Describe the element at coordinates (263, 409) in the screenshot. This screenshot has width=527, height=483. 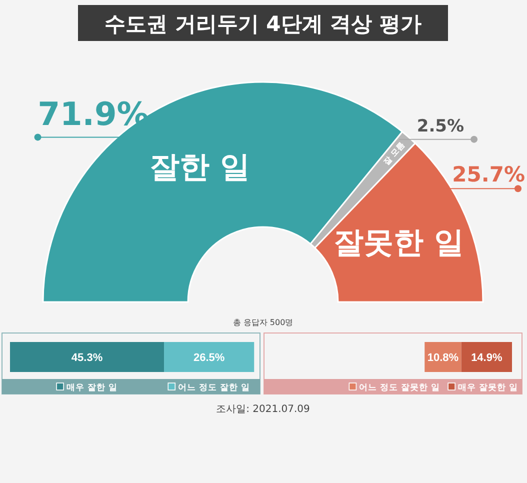
I see `text: 조사일: 2021.07.09` at that location.